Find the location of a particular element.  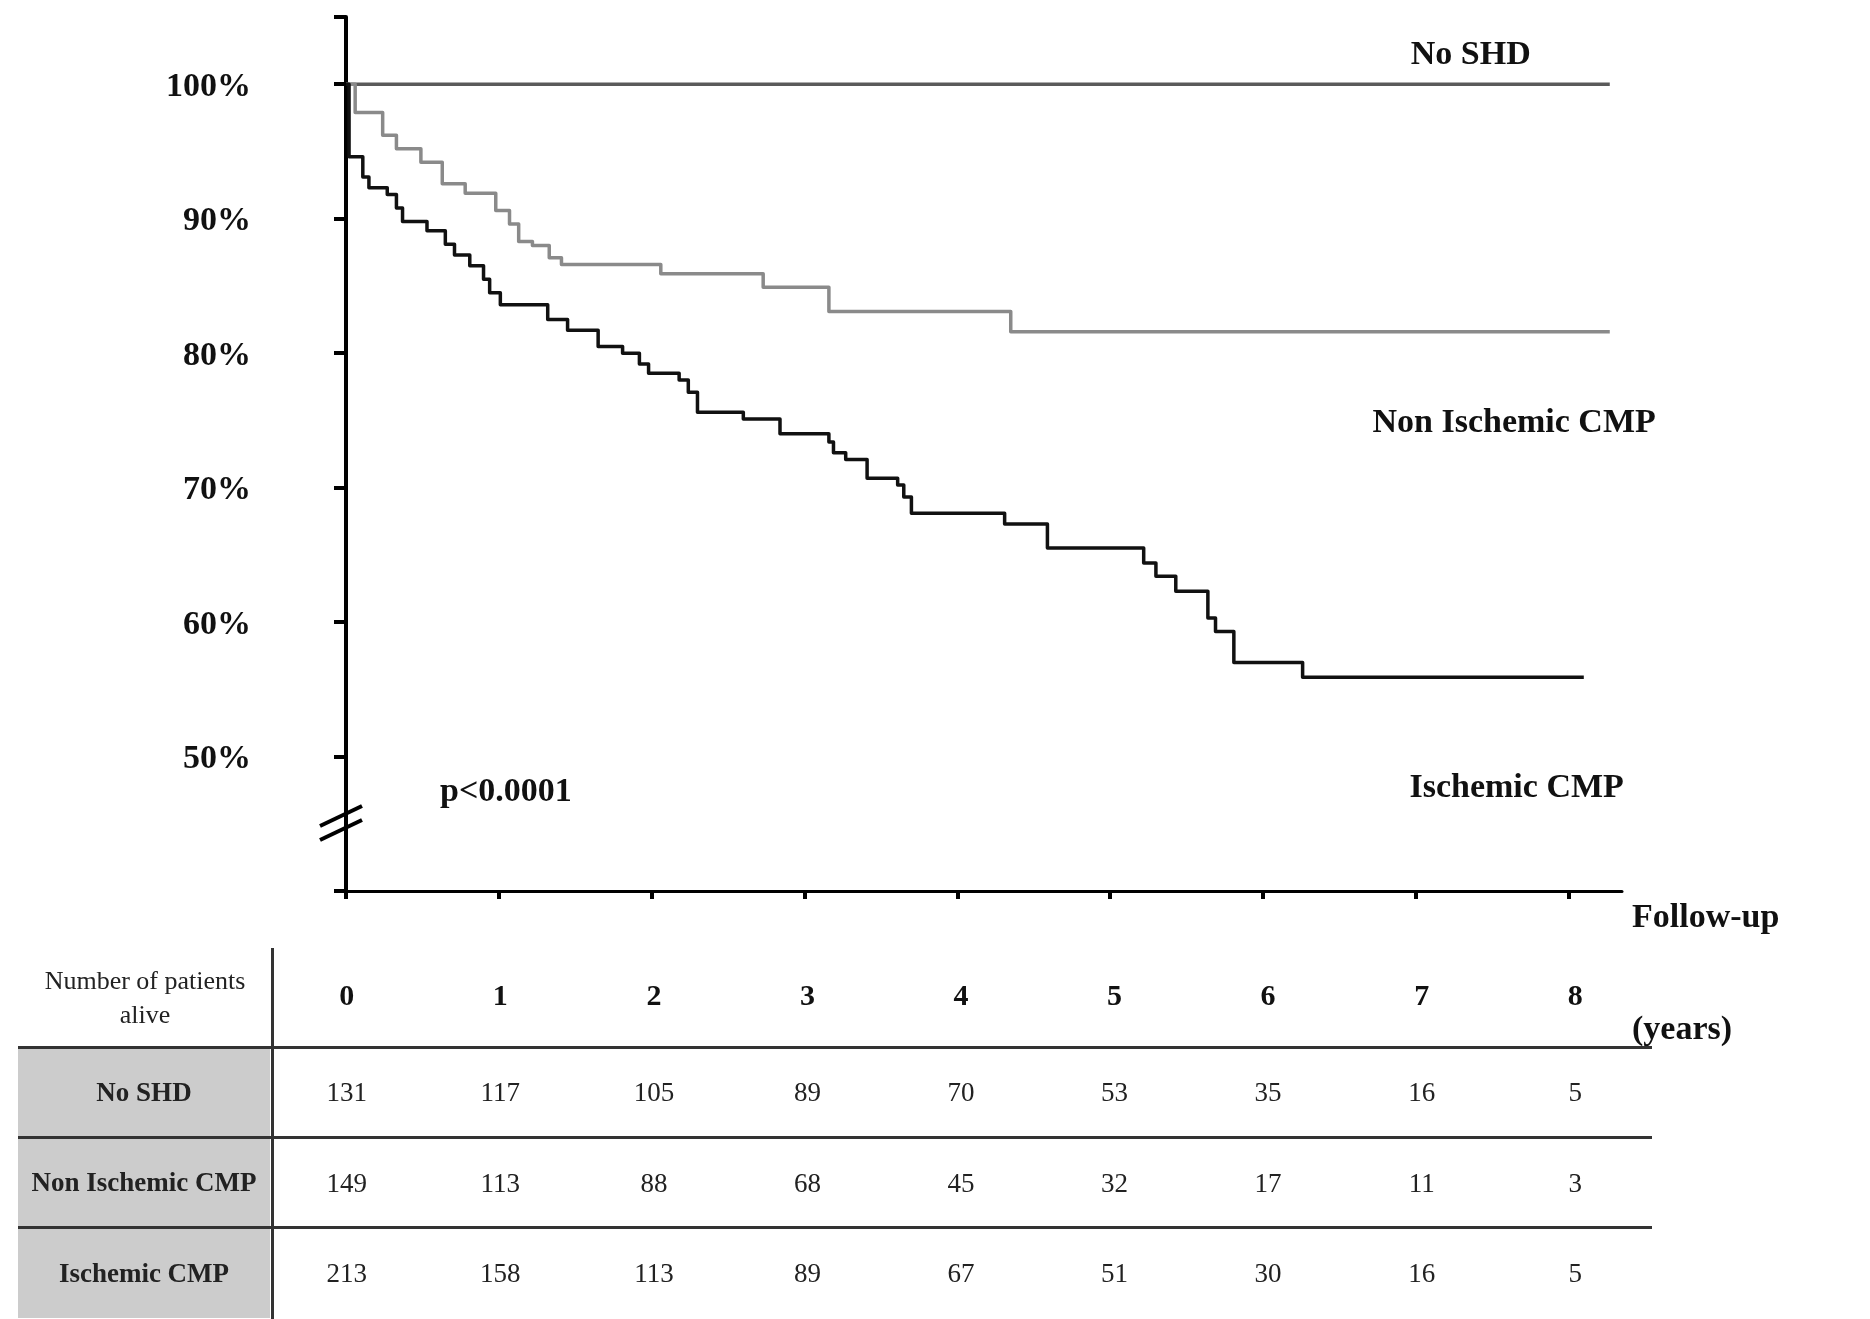

data-label: 17 is located at coordinates (1268, 1182).